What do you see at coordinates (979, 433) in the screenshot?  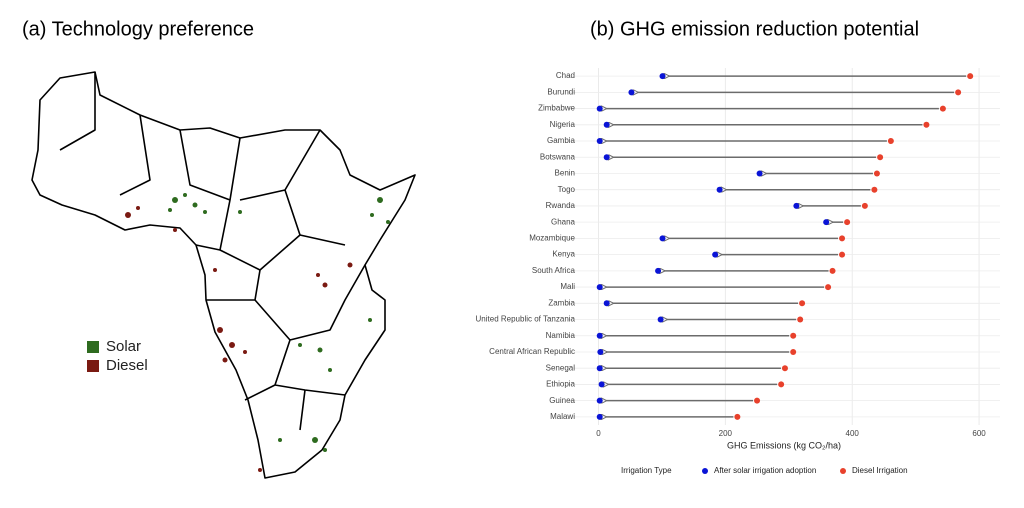 I see `x-tick-label: 600` at bounding box center [979, 433].